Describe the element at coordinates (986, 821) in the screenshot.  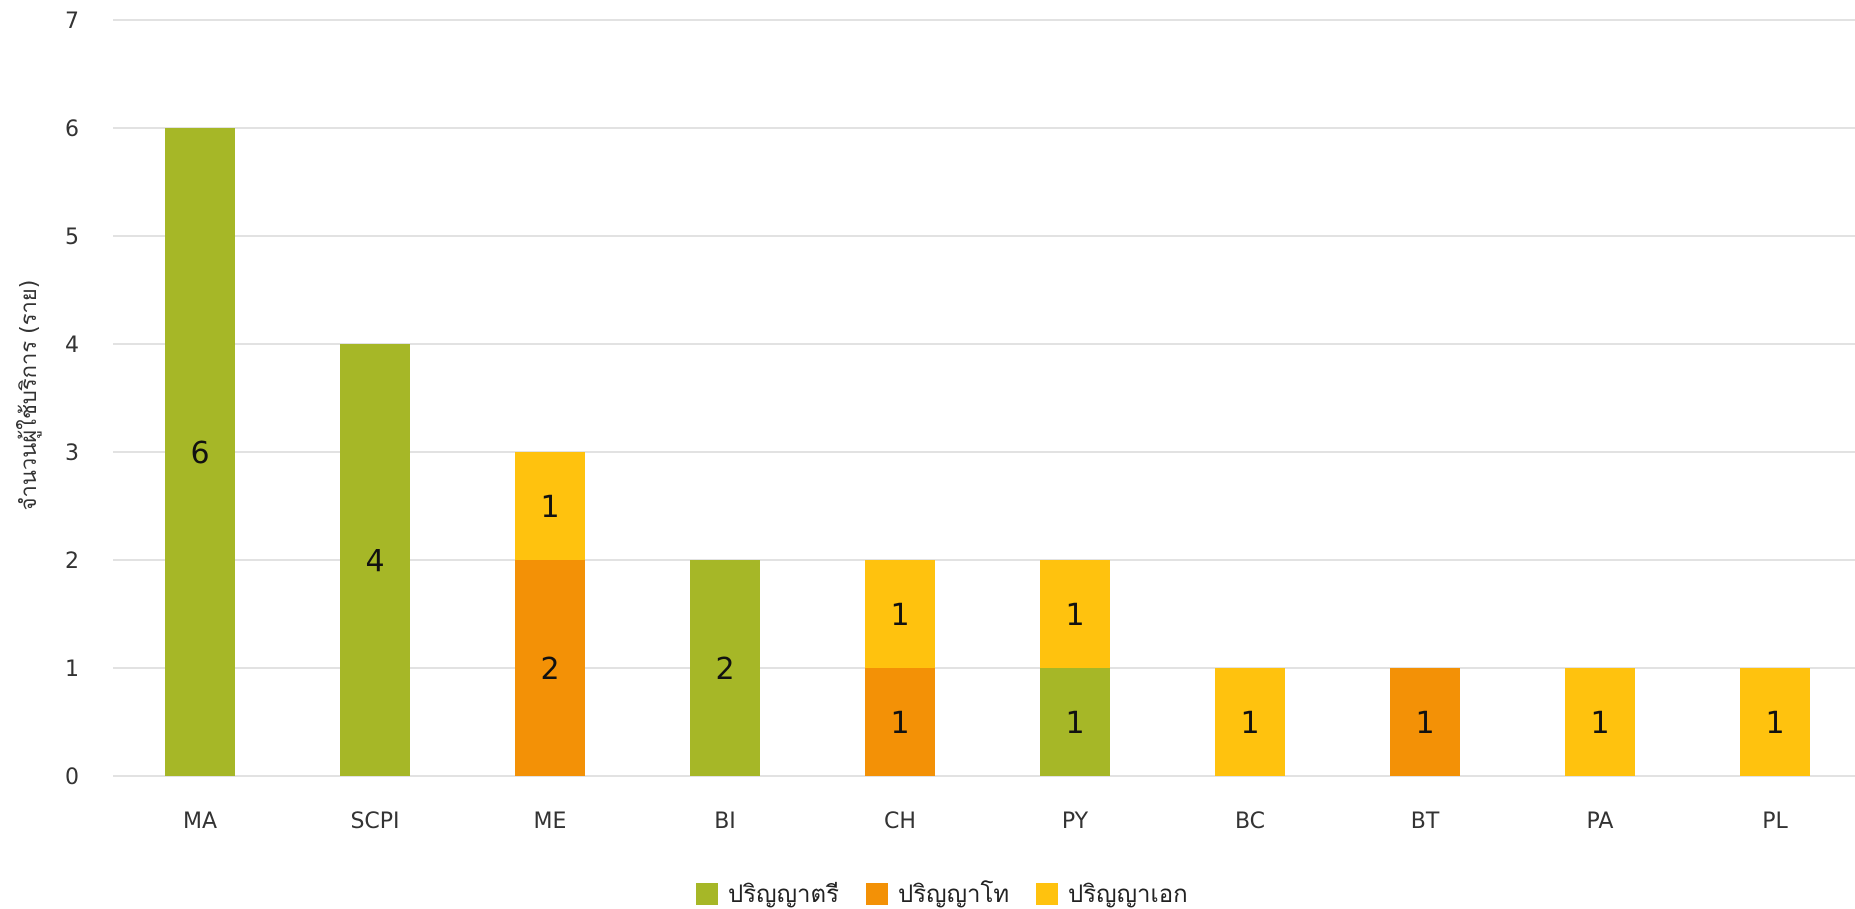
I see `x-axis-categories: MA SCPI ME BI CH PY BC BT PA PL` at that location.